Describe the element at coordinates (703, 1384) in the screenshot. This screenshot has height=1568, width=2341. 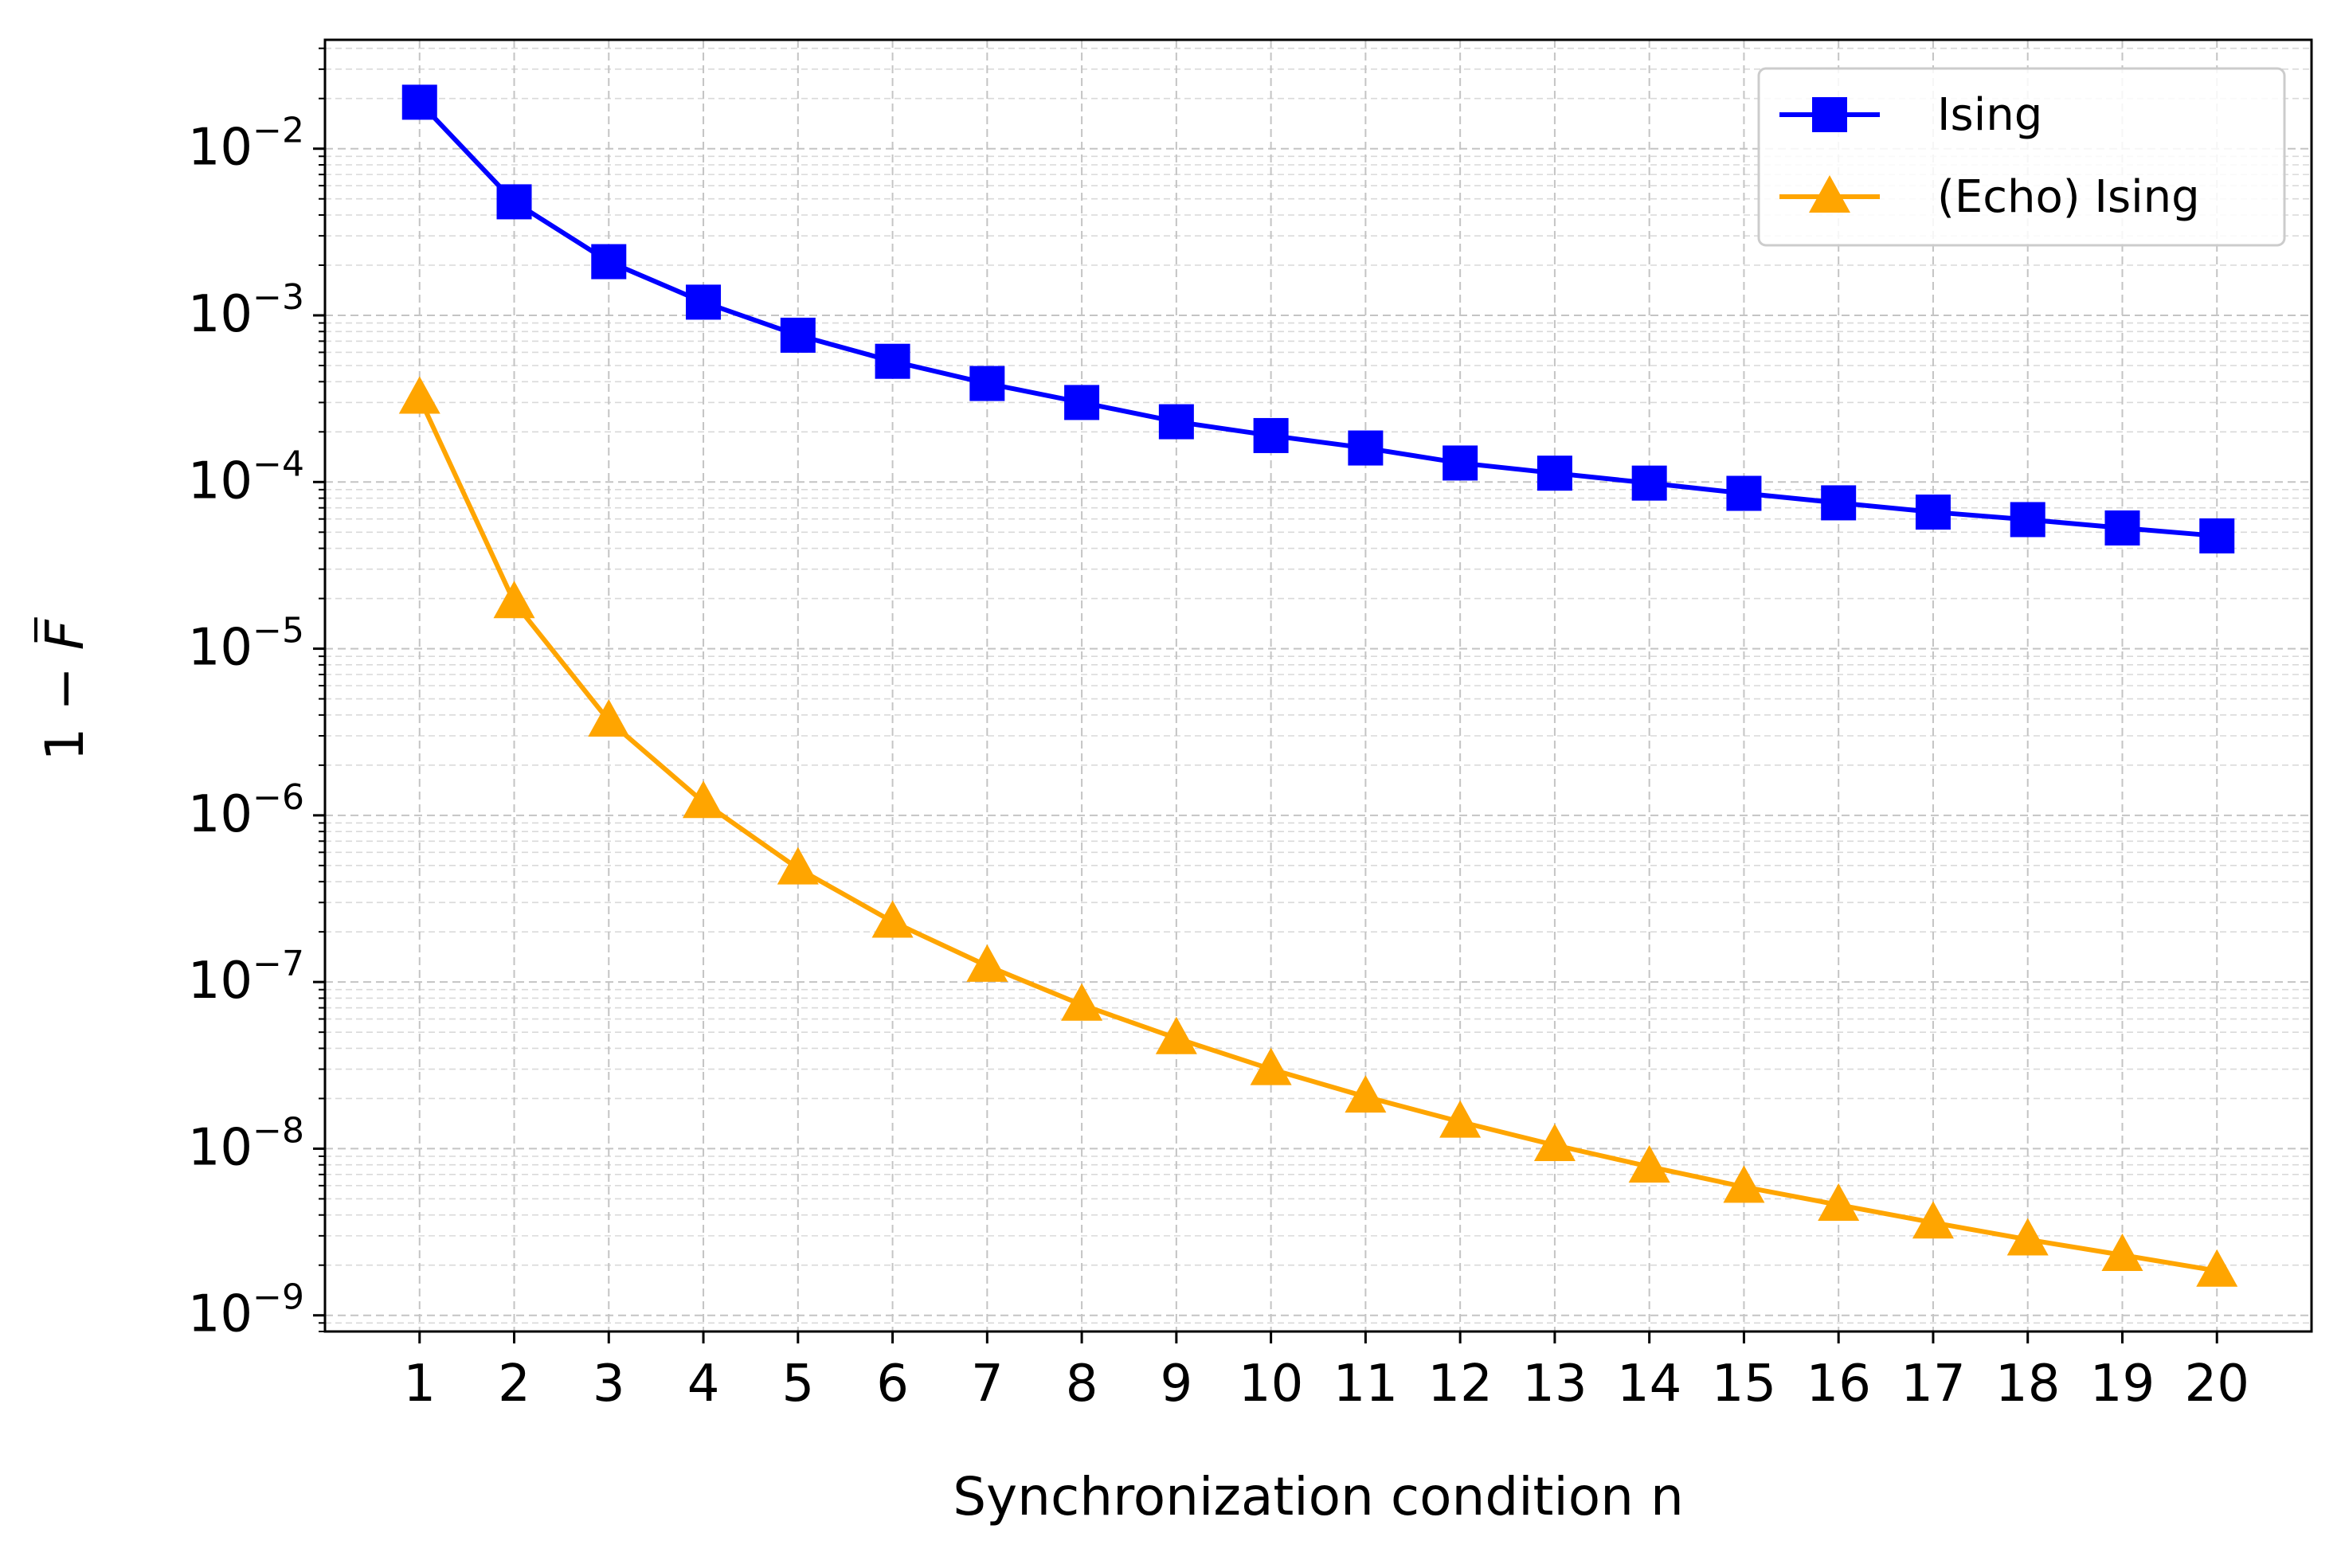
I see `x-tick-label: 4` at that location.